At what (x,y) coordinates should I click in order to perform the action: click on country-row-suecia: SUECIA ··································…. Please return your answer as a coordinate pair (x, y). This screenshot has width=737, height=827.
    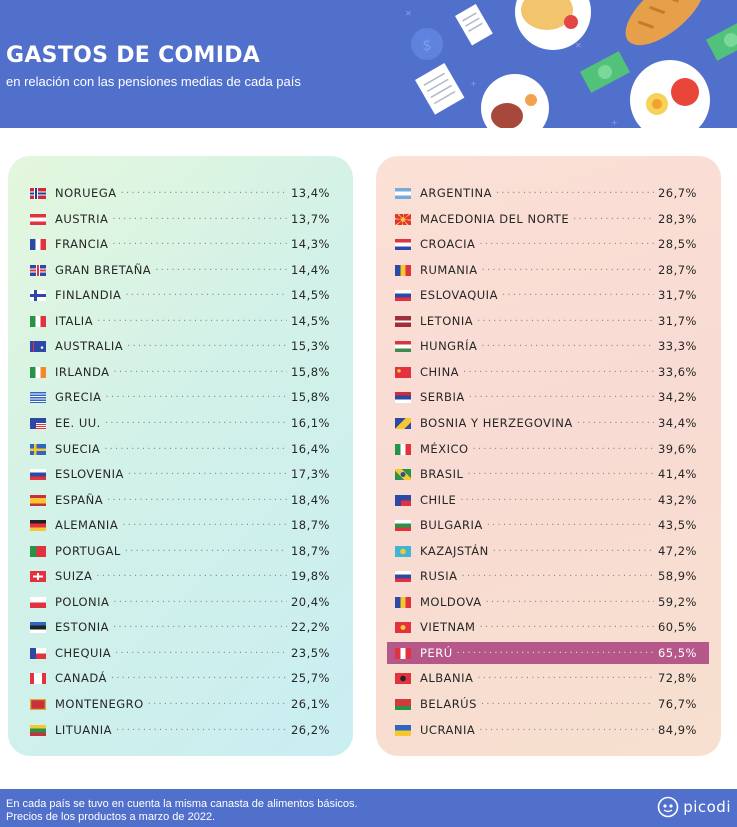
    Looking at the image, I should click on (179, 449).